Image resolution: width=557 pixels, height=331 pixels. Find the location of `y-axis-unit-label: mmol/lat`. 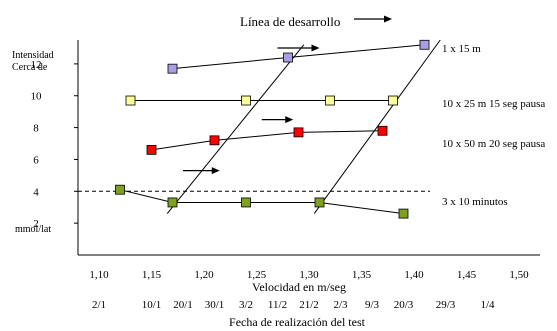

y-axis-unit-label: mmol/lat is located at coordinates (33, 229).